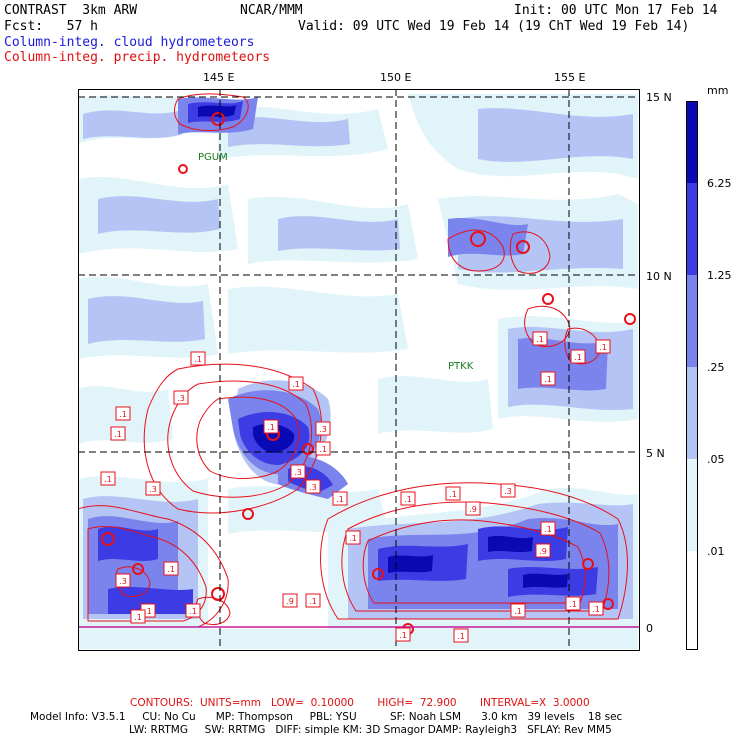 The height and width of the screenshot is (740, 740). I want to click on colorbar-tick-1-25: 1.25, so click(719, 275).